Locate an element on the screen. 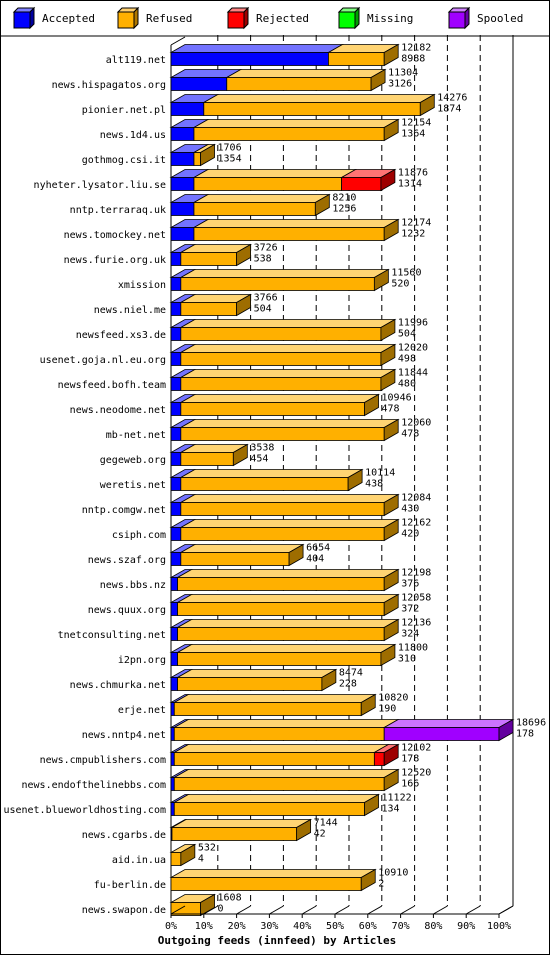  y-axis-depth is located at coordinates (178, 41).